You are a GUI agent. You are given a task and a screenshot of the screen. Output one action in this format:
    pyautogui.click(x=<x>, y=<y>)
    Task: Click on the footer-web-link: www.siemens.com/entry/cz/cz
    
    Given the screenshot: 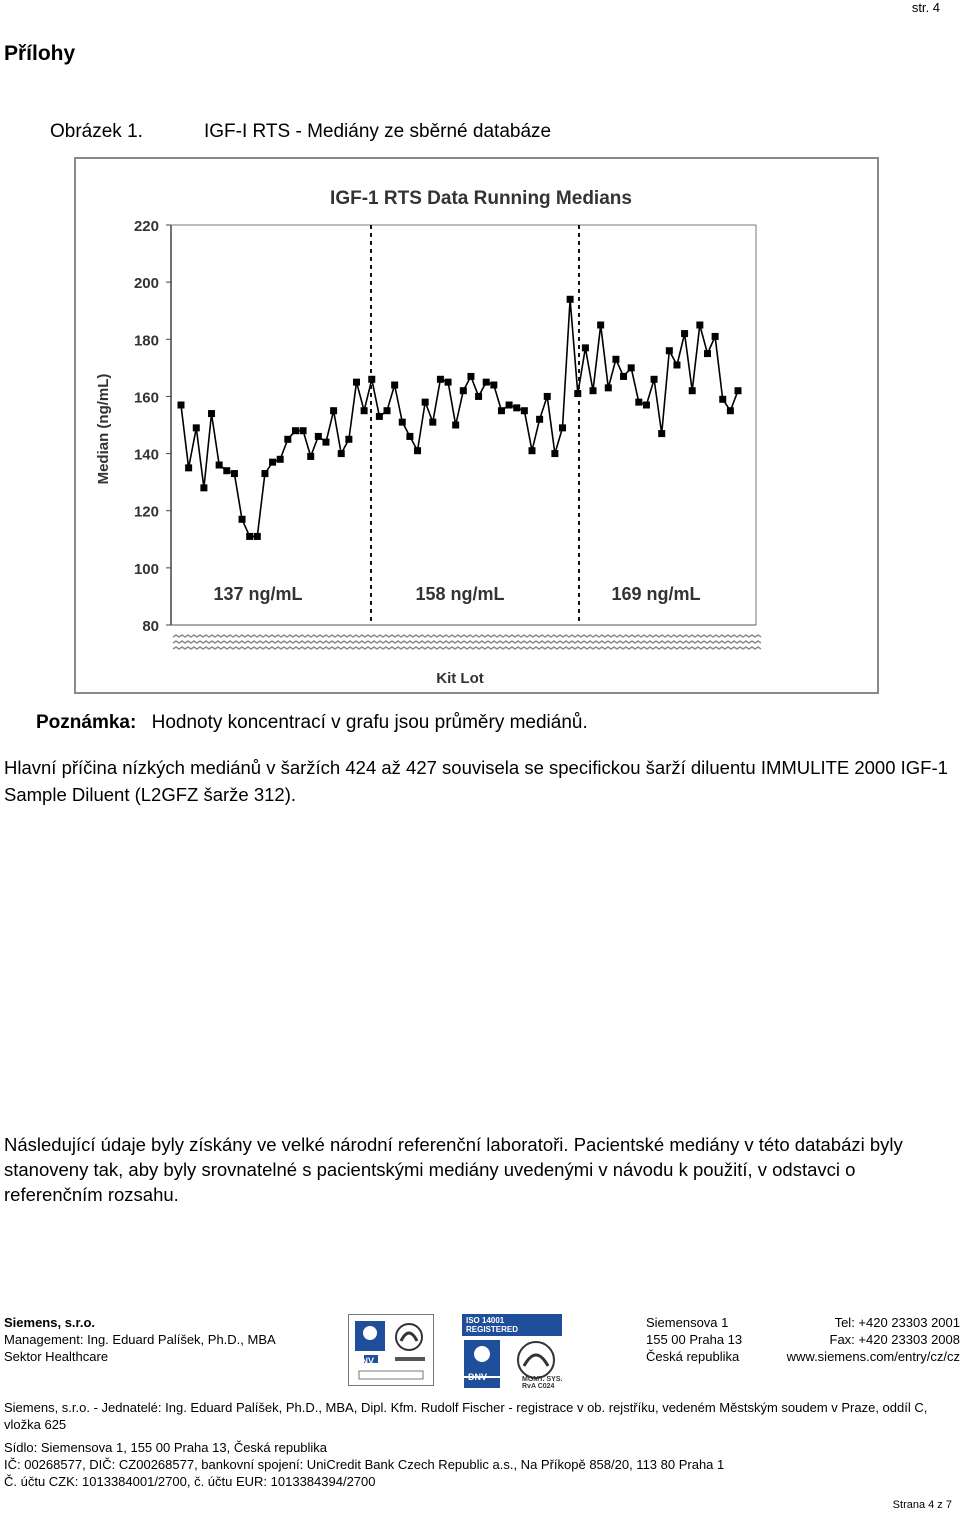 What is the action you would take?
    pyautogui.click(x=873, y=1356)
    